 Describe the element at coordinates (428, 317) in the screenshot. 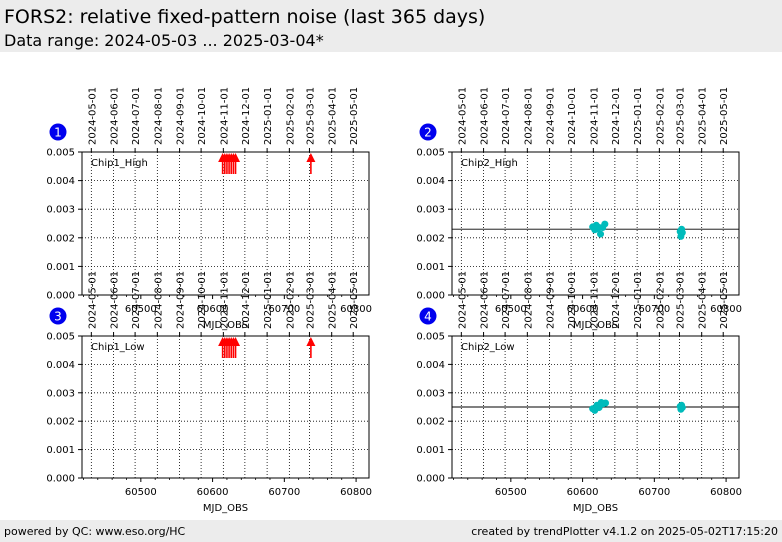

I see `panel-number-label: 4` at that location.